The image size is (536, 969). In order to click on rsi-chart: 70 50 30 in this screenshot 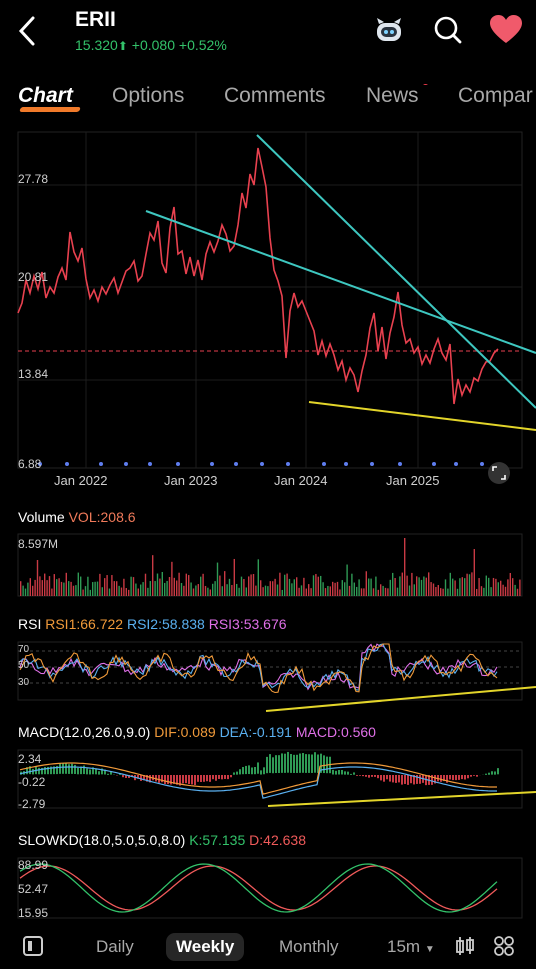, I will do `click(268, 677)`.